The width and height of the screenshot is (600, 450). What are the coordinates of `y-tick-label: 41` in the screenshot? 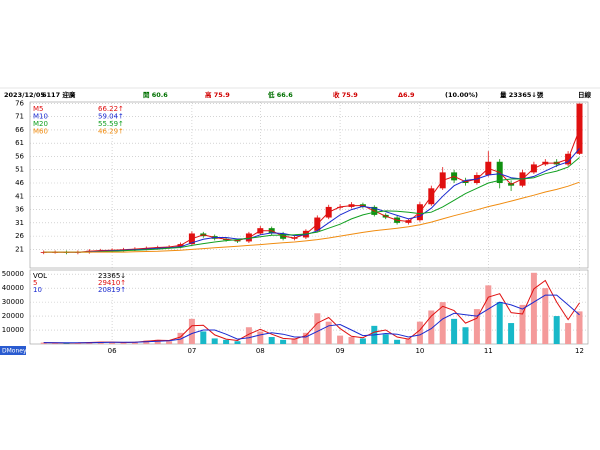 It's located at (19, 196).